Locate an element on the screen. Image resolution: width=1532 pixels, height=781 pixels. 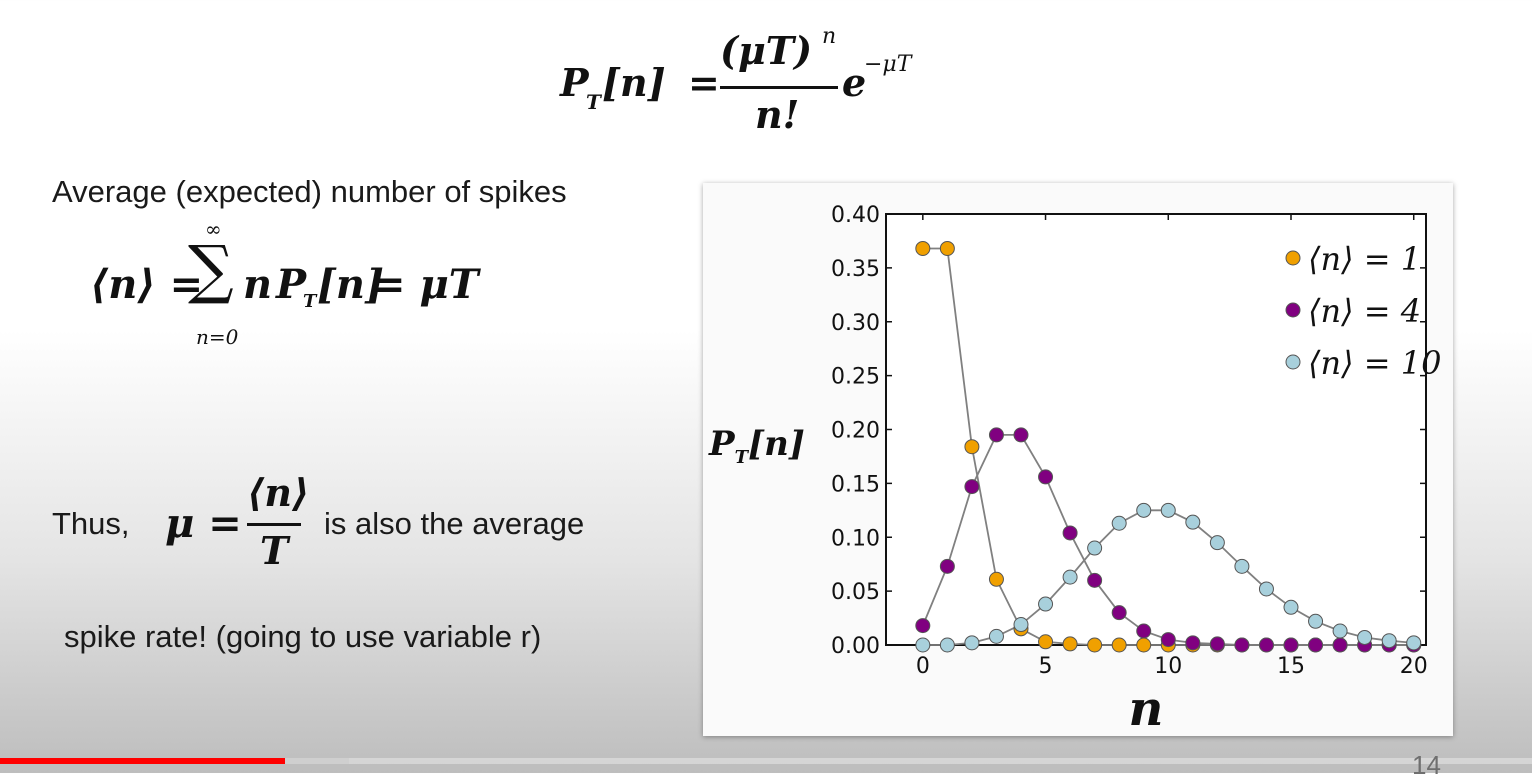
also-average-text: is also the average is located at coordinates (454, 523).